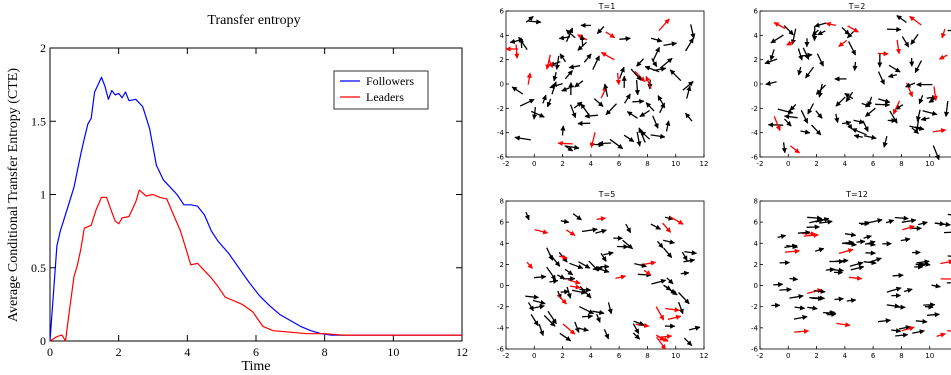  I want to click on y-tick-label: 0, so click(756, 286).